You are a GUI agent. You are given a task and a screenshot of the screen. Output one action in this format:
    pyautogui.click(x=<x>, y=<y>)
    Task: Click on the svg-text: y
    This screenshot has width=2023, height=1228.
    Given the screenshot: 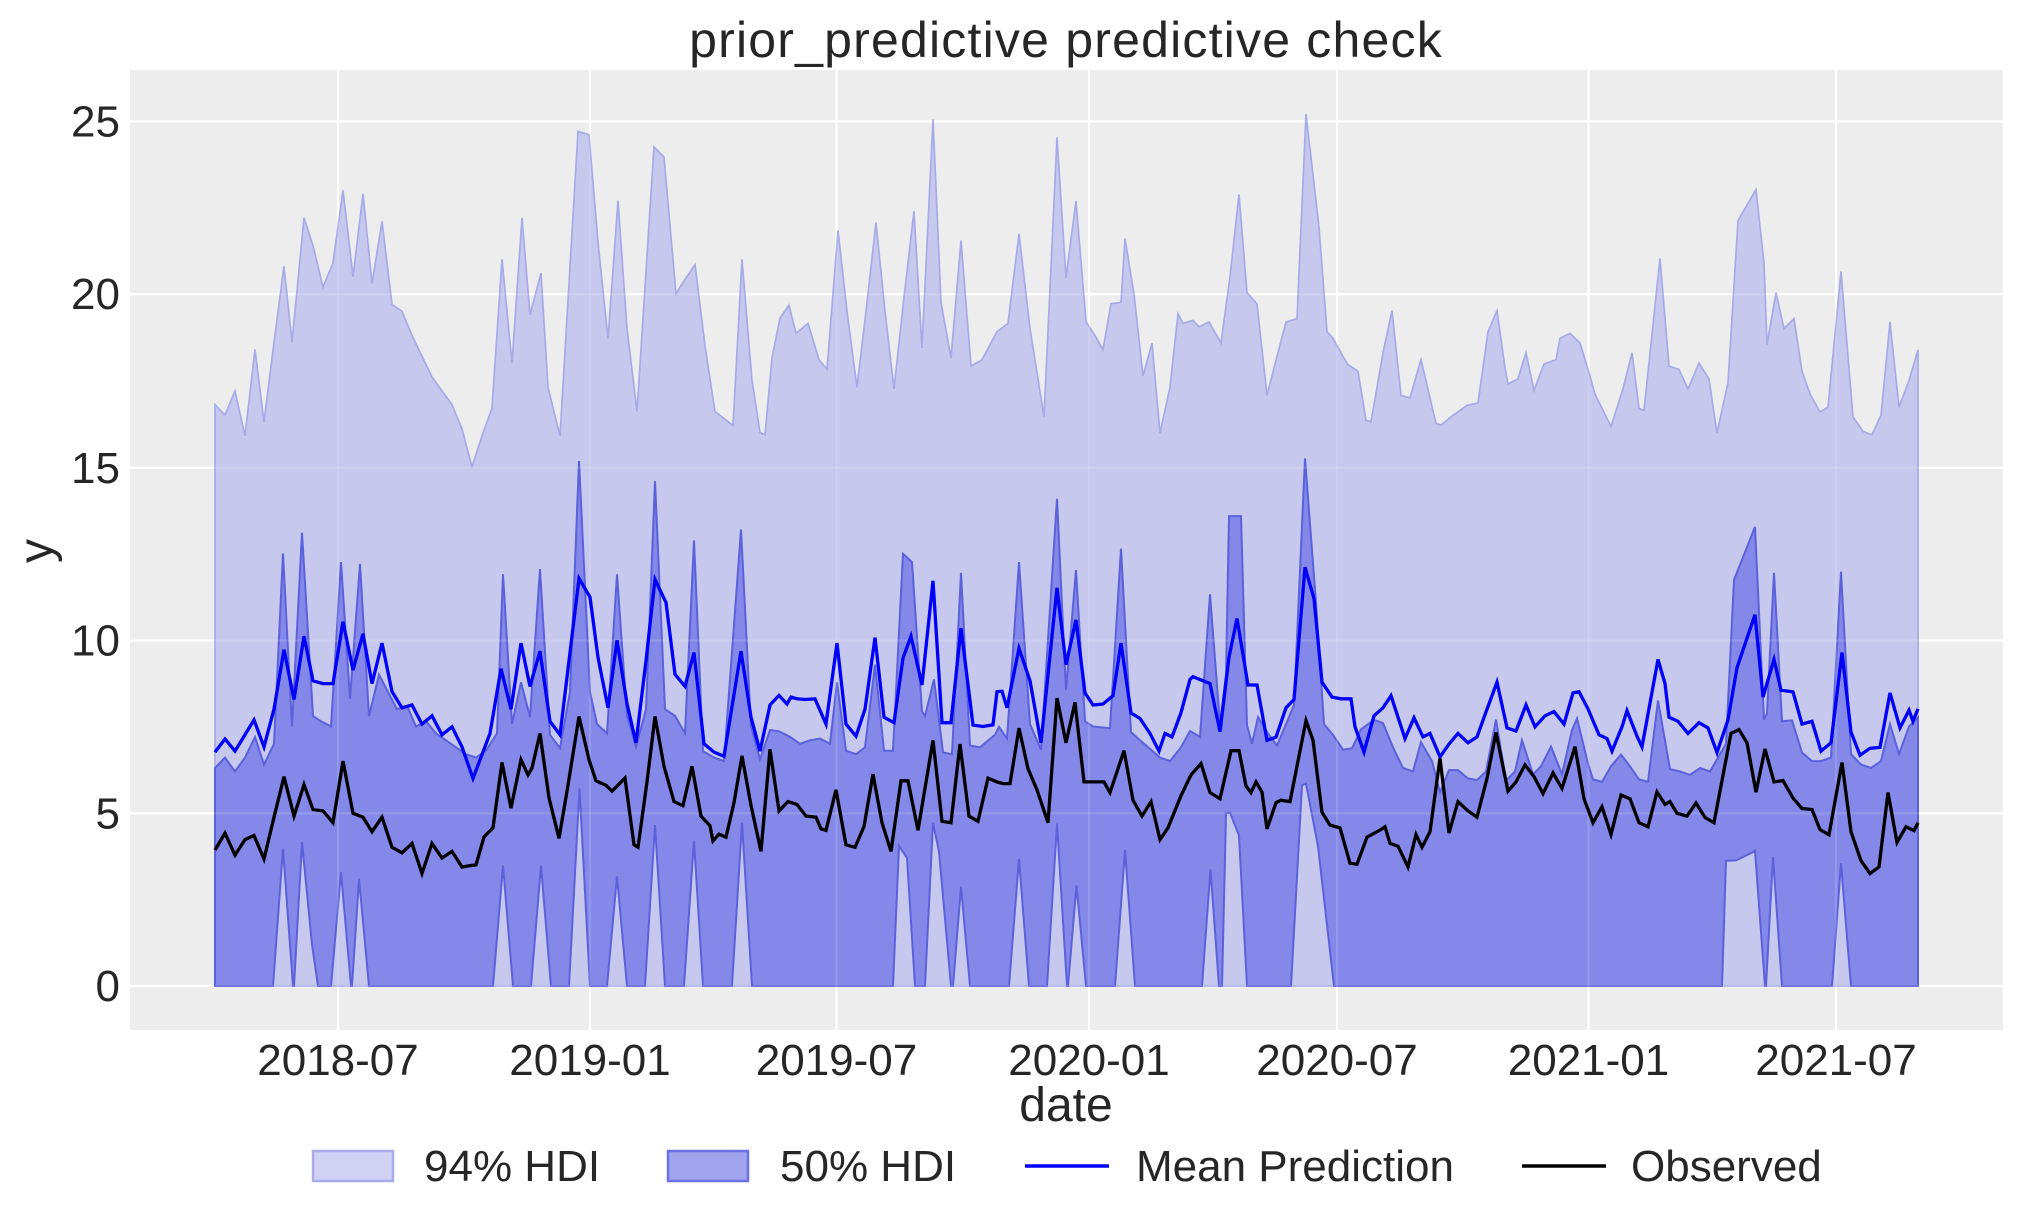 What is the action you would take?
    pyautogui.click(x=36, y=551)
    